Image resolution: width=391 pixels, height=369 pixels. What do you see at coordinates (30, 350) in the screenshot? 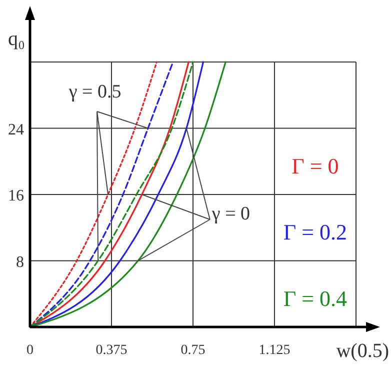
I see `x-tick-label: 0` at bounding box center [30, 350].